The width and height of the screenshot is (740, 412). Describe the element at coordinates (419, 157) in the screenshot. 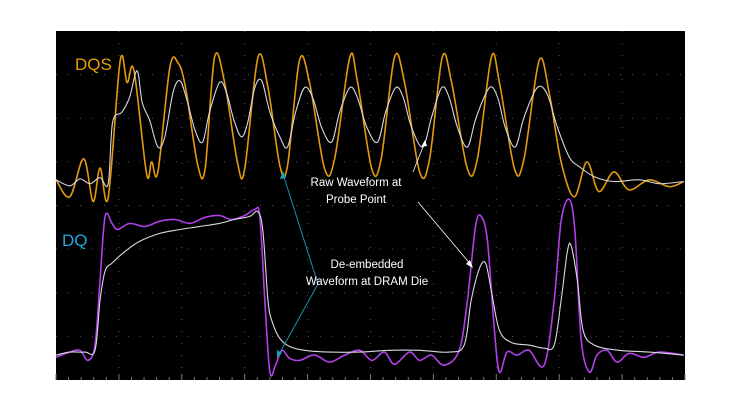

I see `raw-arrow-dqs` at that location.